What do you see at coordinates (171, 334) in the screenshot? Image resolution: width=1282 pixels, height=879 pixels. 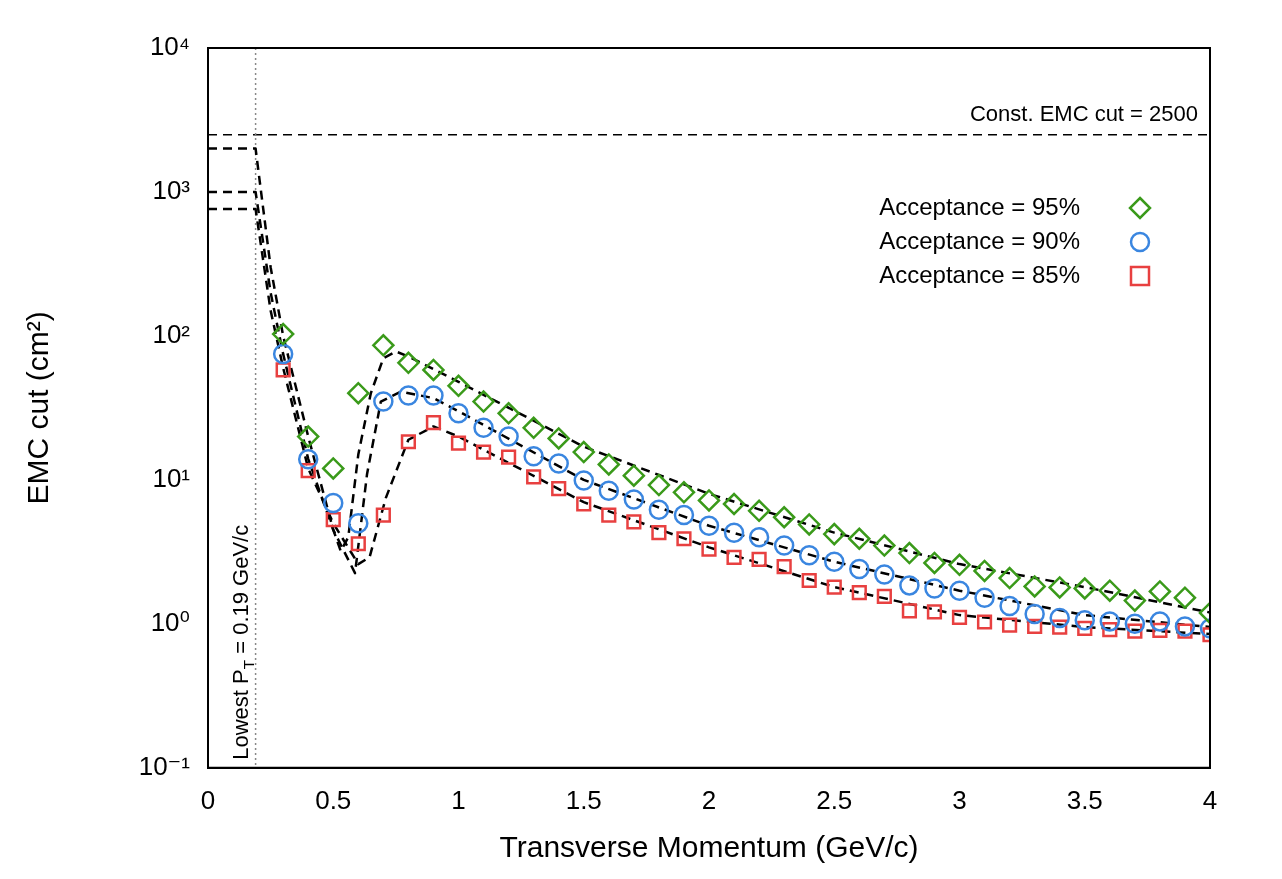 I see `y-tick-label: 10²` at bounding box center [171, 334].